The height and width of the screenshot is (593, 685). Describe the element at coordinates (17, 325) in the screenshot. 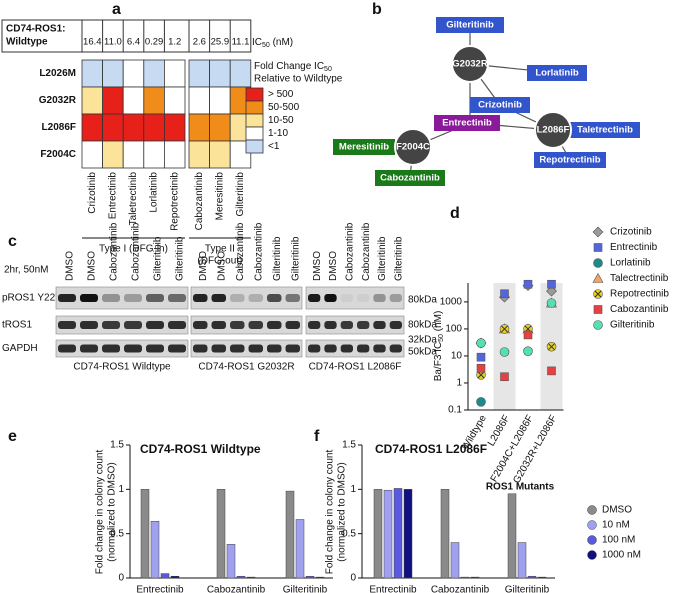

I see `blot-row-label: tROS1` at that location.